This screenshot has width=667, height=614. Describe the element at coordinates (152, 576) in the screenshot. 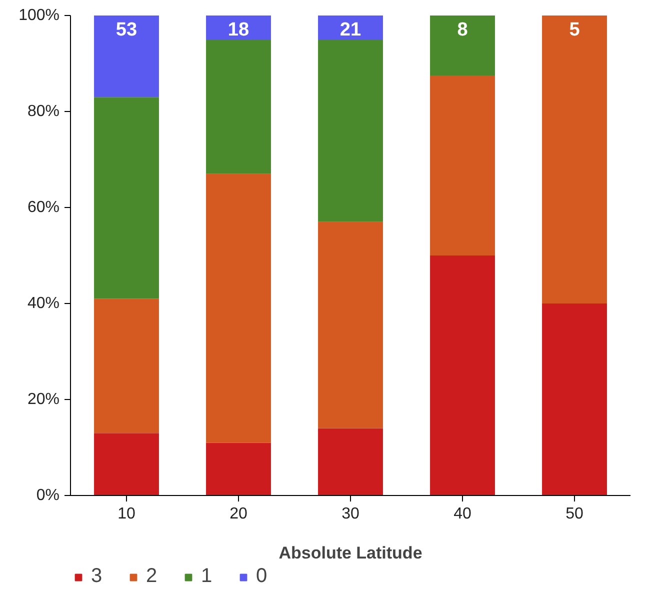

I see `legend-label: 2` at that location.